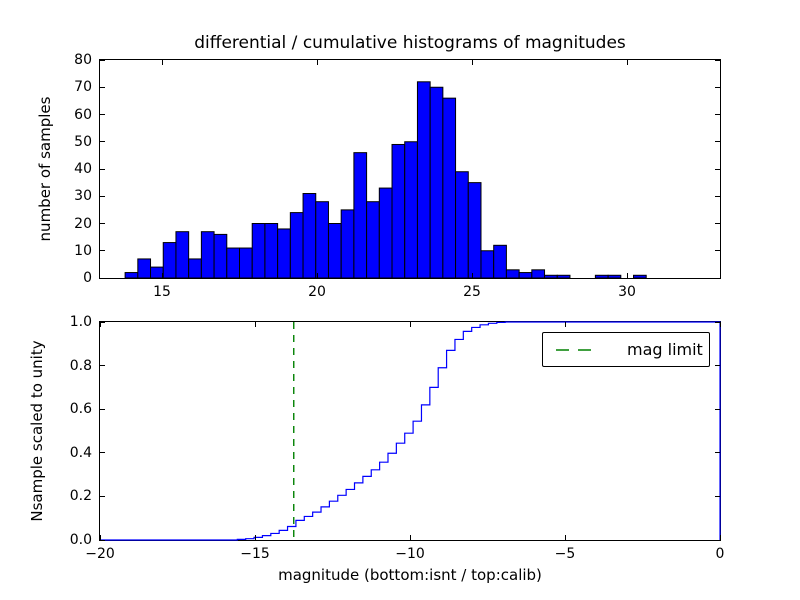  I want to click on top-y-axis-label: number of samples, so click(45, 169).